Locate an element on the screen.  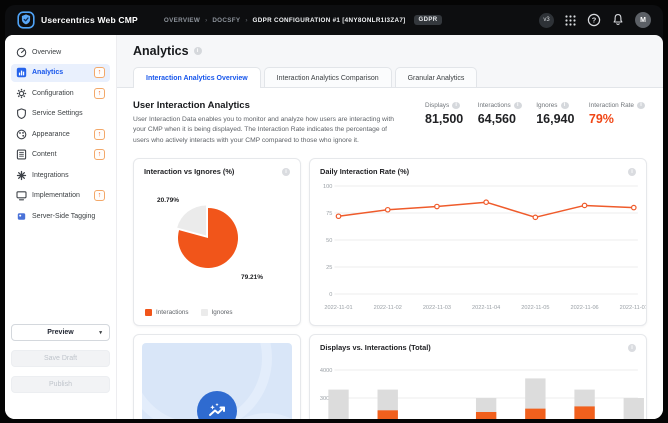
legend-item: Ignores is located at coordinates (216, 313).